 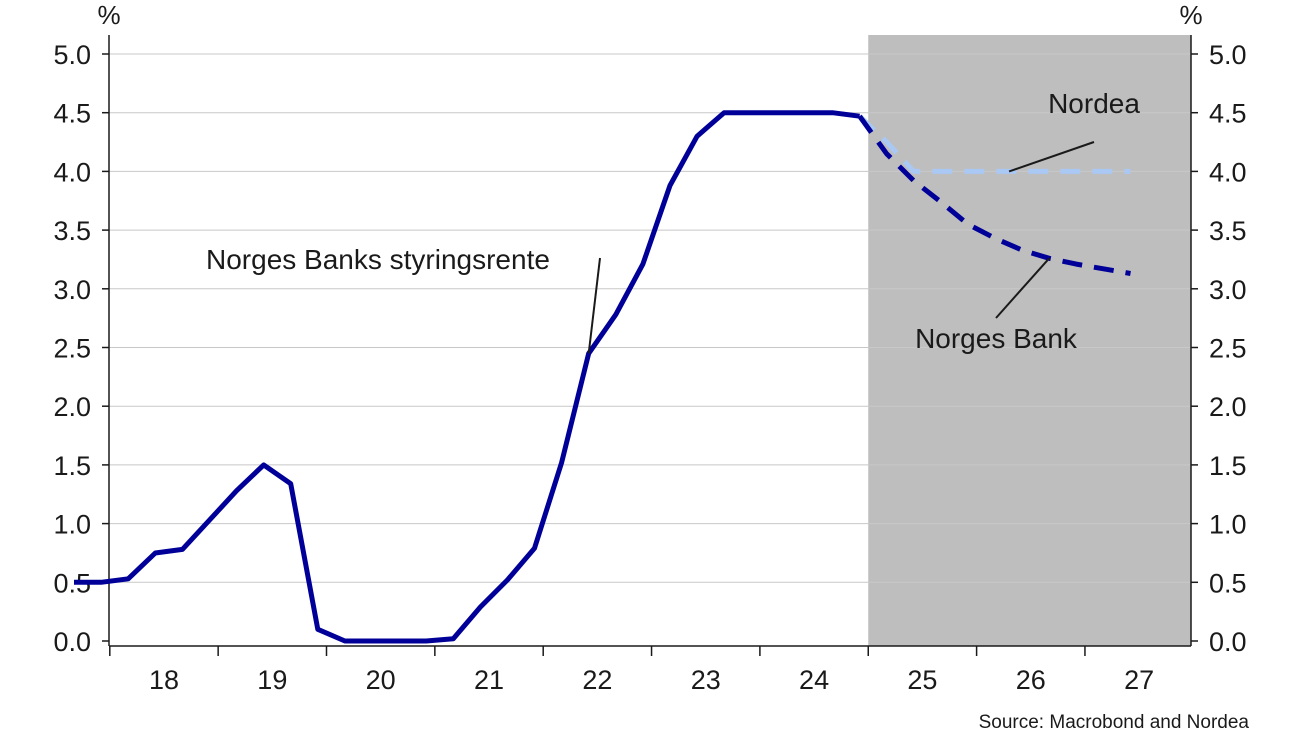 I want to click on y-tick-label-left: 4.0, so click(x=72, y=172).